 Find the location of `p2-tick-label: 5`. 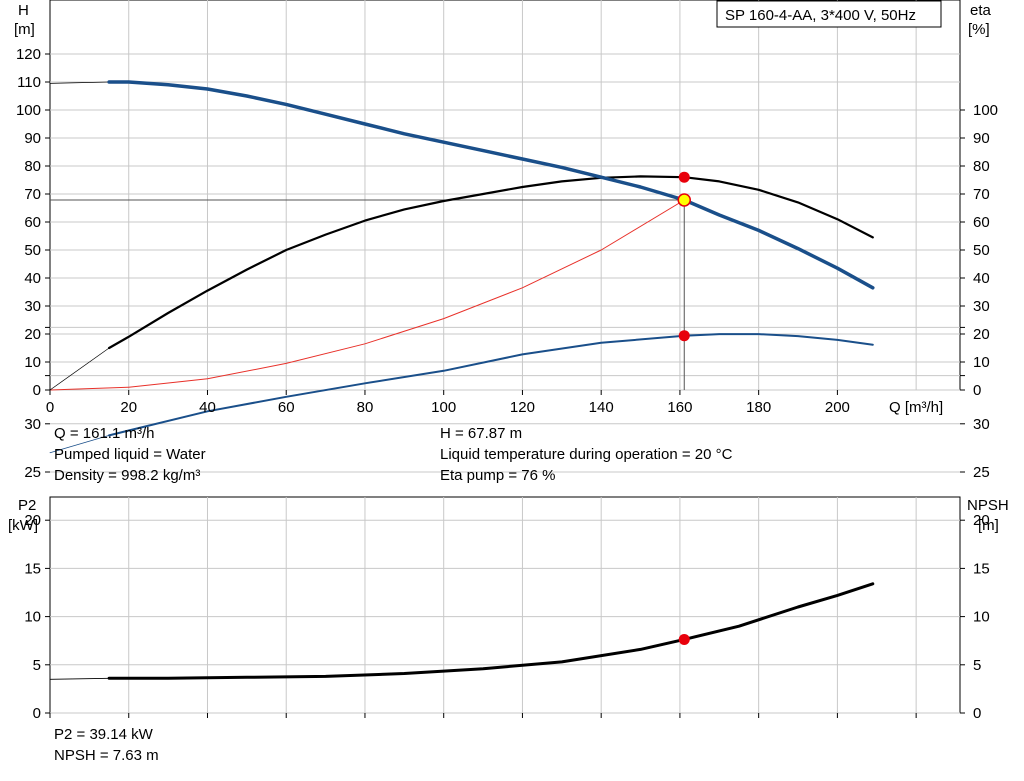

p2-tick-label: 5 is located at coordinates (37, 665).